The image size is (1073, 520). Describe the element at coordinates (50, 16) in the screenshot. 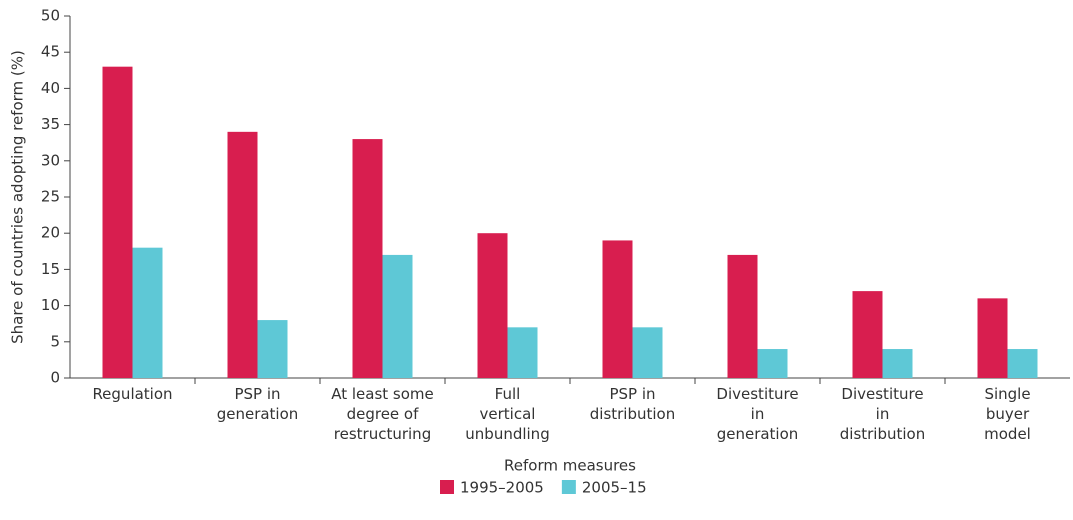

I see `y-tick-label: 50` at that location.